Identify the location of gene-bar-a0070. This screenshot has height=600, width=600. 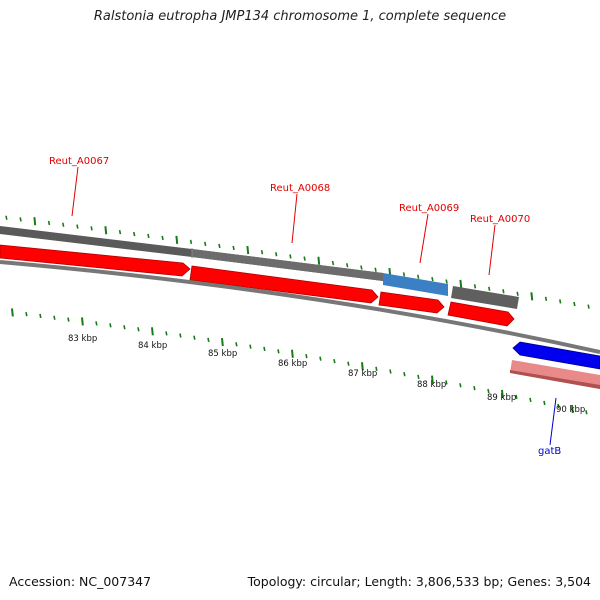
(485, 297).